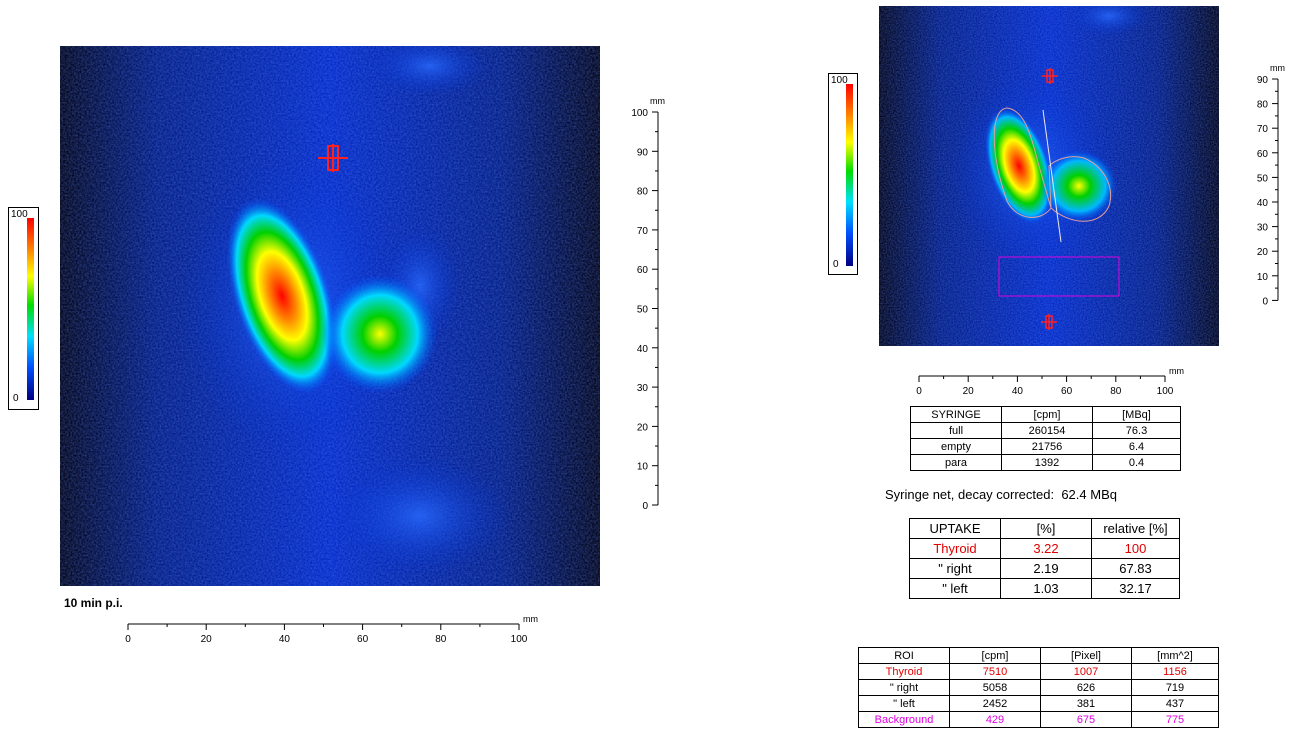 The height and width of the screenshot is (732, 1292). I want to click on table-row: empty 21756 6.4, so click(1045, 446).